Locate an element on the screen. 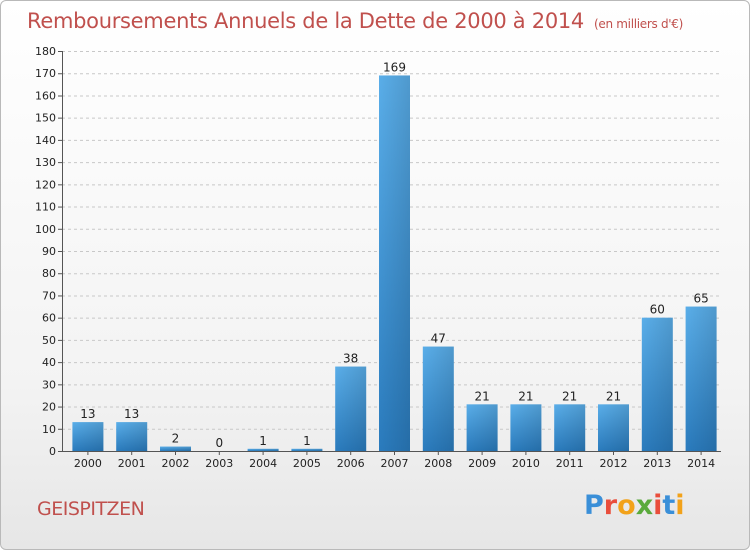 The width and height of the screenshot is (750, 550). x-tick-label: 2013 is located at coordinates (657, 463).